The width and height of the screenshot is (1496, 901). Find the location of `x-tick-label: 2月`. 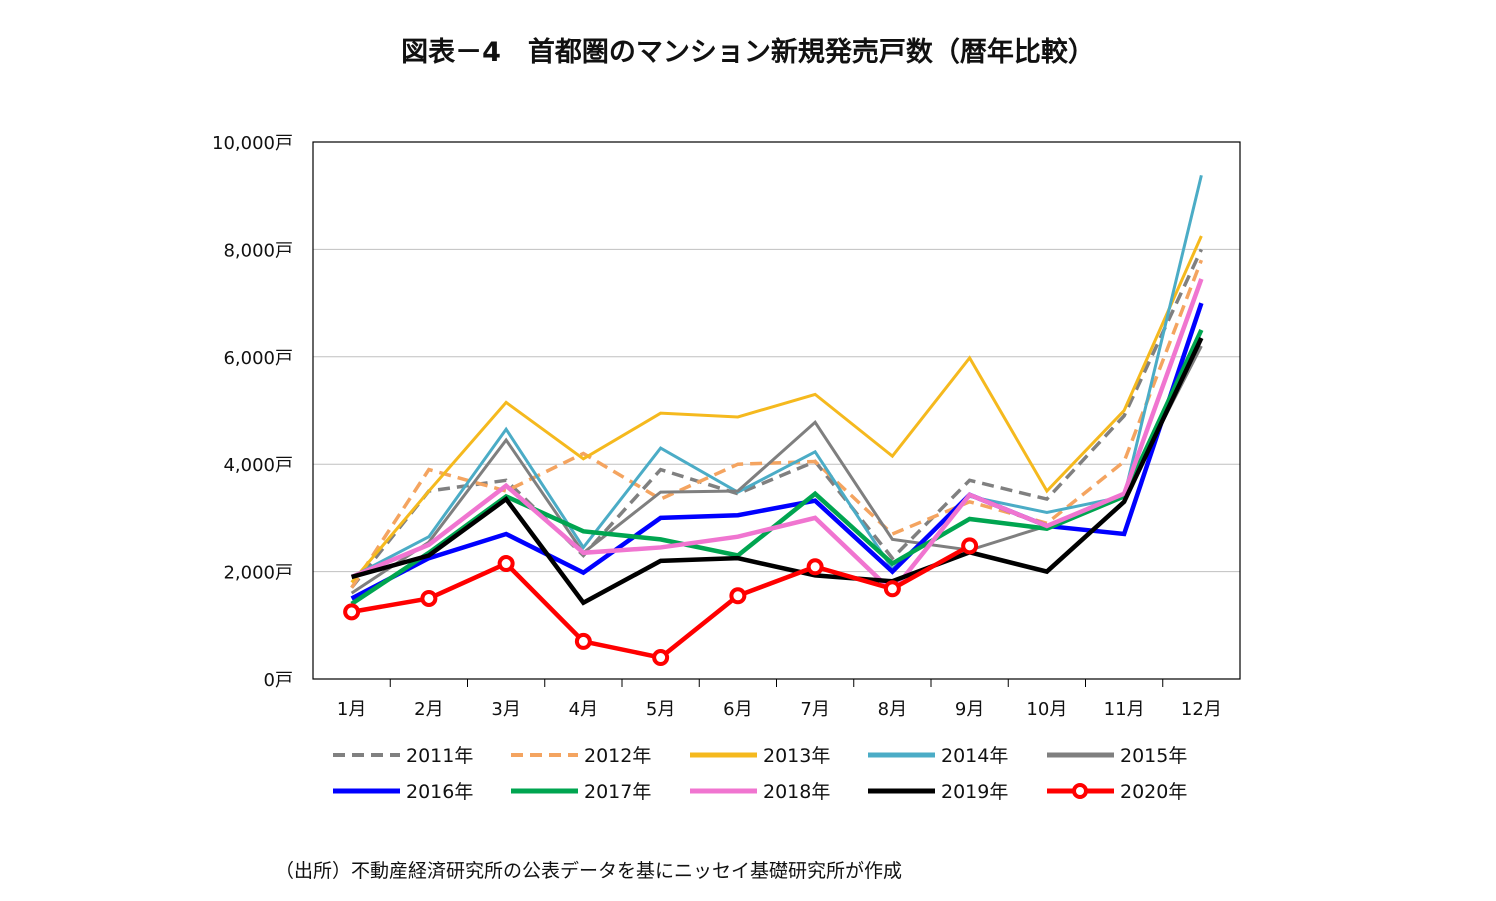

x-tick-label: 2月 is located at coordinates (428, 709).